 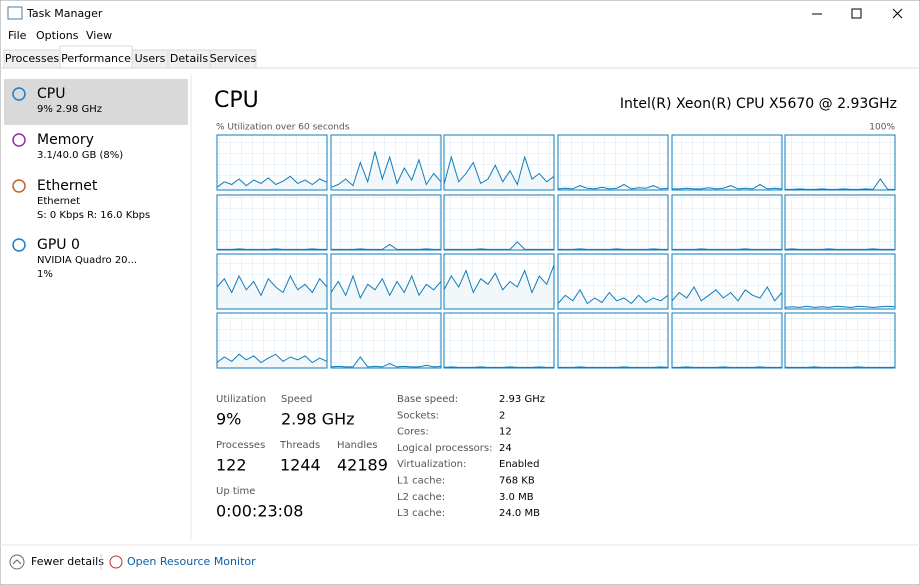 What do you see at coordinates (519, 513) in the screenshot?
I see `spec-value: 24.0 MB` at bounding box center [519, 513].